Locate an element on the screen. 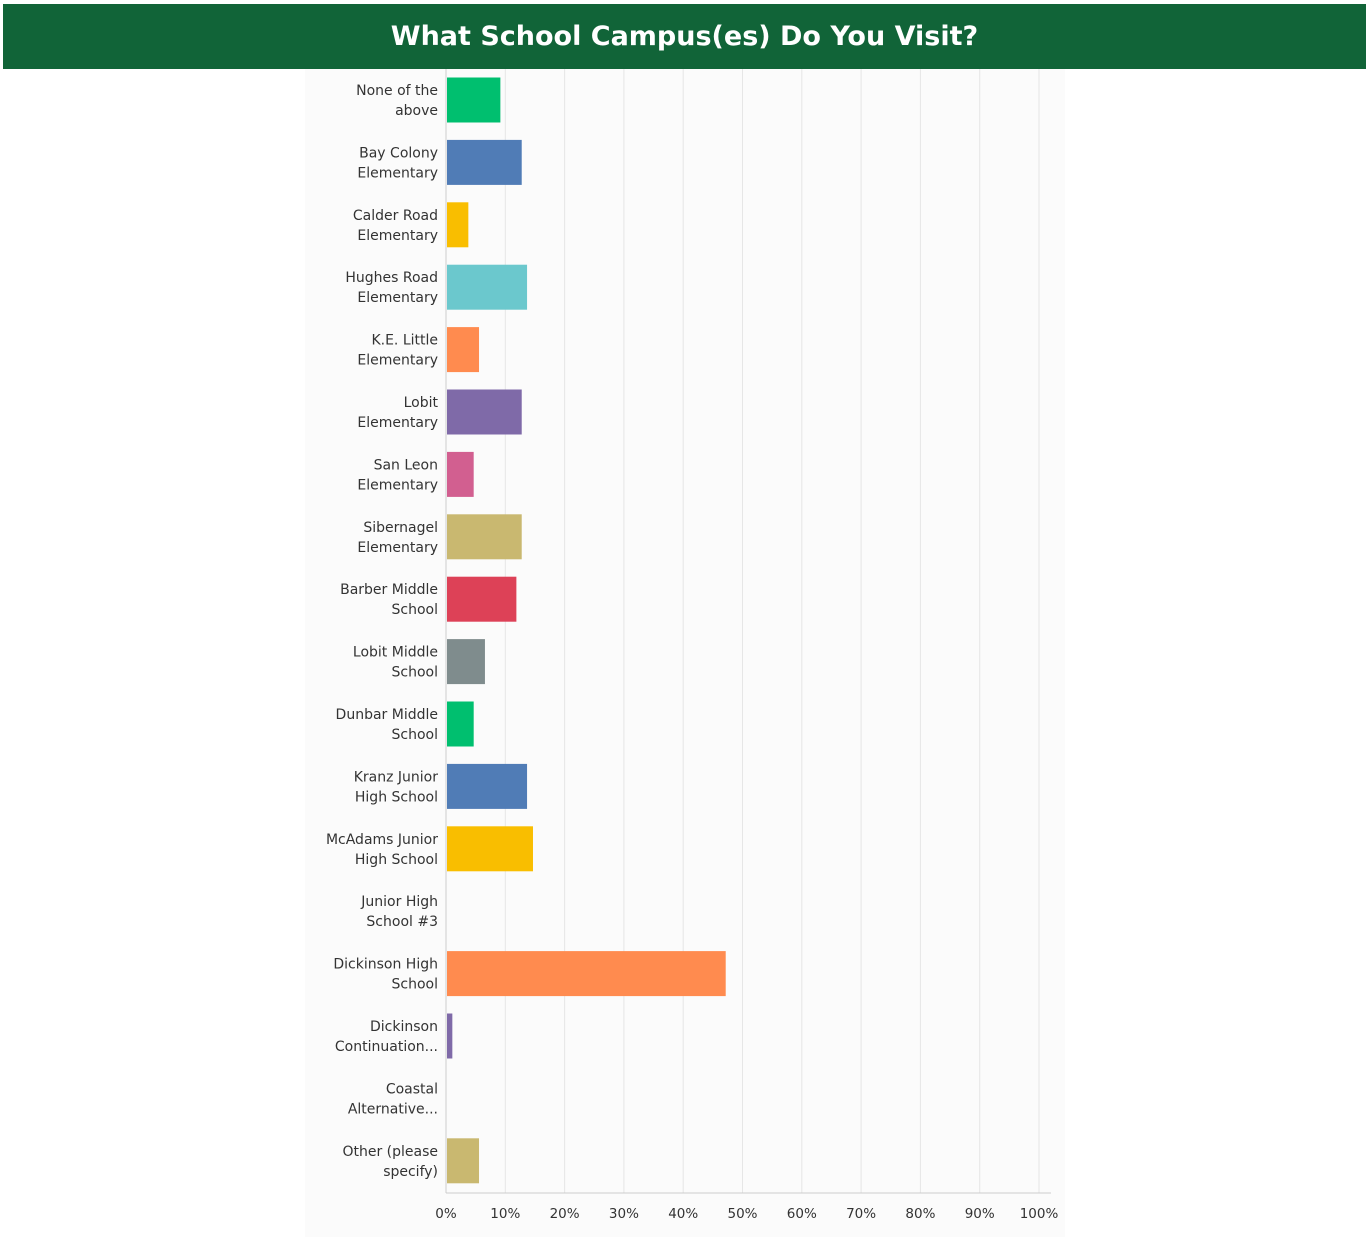 The width and height of the screenshot is (1366, 1237). x-tick-label-50: 50% is located at coordinates (742, 1214).